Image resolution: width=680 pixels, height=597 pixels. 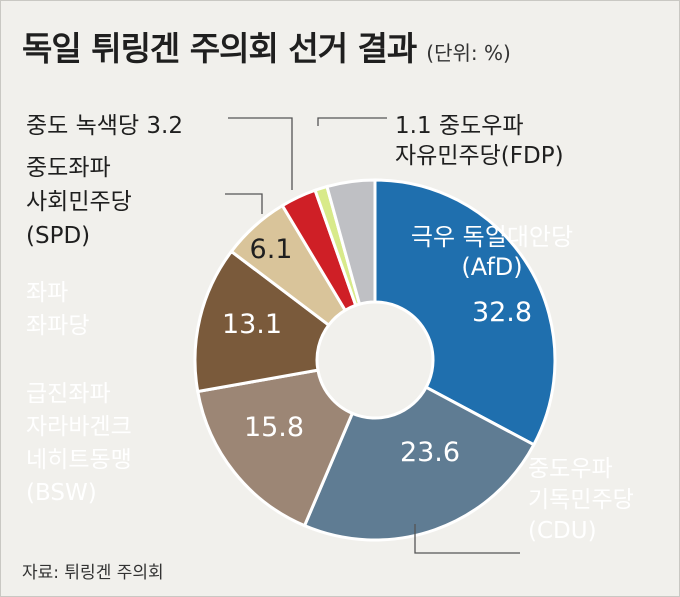 What do you see at coordinates (274, 427) in the screenshot?
I see `value-label-bsw: 15.8` at bounding box center [274, 427].